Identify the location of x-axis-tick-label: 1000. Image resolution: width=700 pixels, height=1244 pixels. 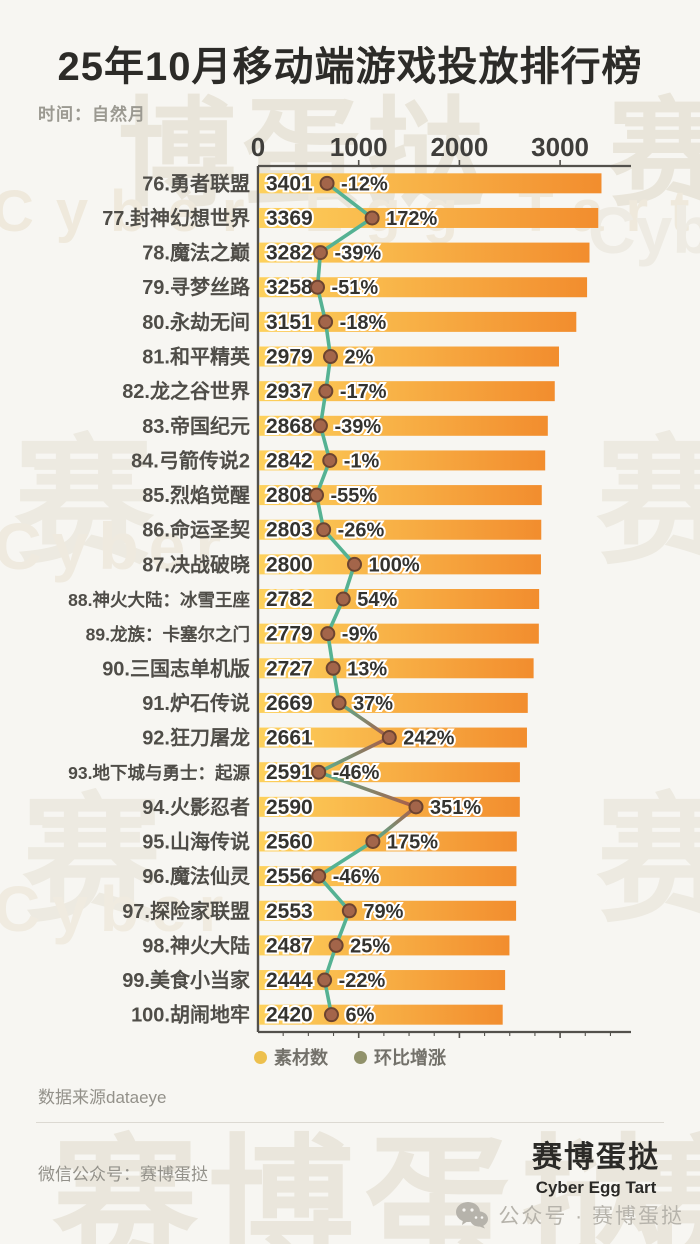
(359, 147).